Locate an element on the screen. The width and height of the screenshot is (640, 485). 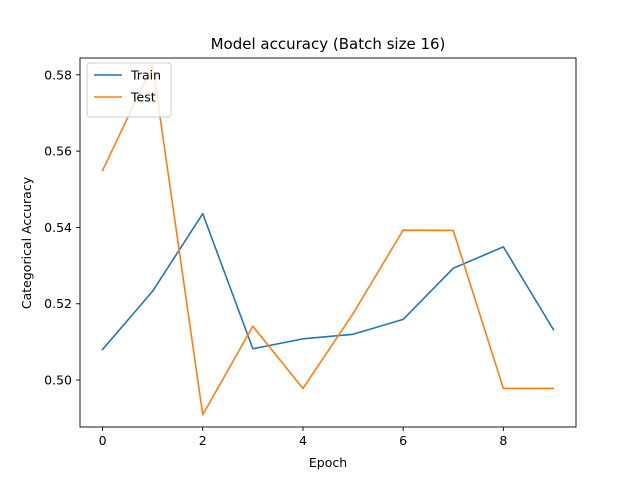
x-tick-label: 6 is located at coordinates (403, 440).